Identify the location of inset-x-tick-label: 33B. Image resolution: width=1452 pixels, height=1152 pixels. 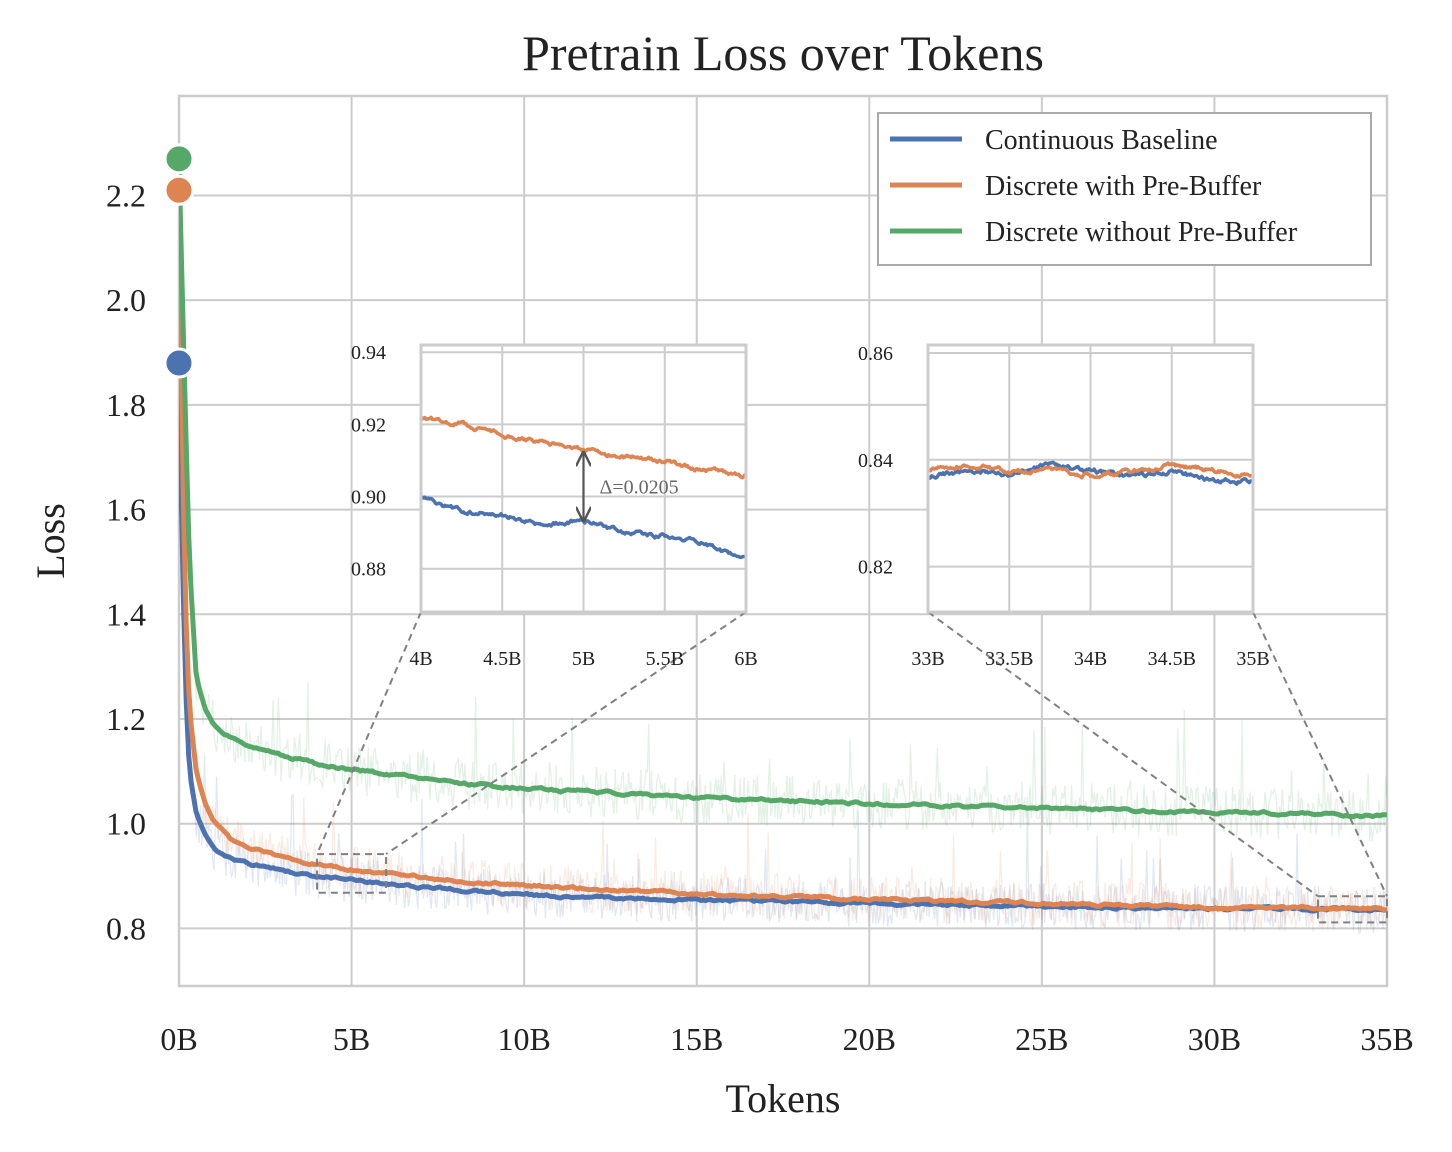
(927, 659).